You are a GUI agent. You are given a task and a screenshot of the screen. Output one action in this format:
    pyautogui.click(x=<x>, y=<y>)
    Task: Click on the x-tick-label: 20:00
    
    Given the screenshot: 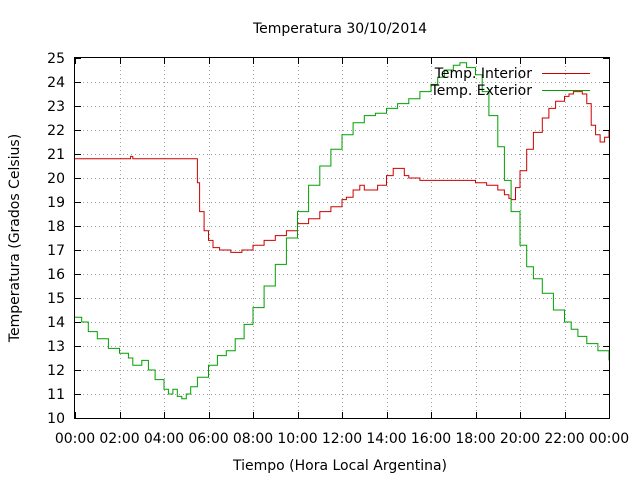 What is the action you would take?
    pyautogui.click(x=520, y=439)
    